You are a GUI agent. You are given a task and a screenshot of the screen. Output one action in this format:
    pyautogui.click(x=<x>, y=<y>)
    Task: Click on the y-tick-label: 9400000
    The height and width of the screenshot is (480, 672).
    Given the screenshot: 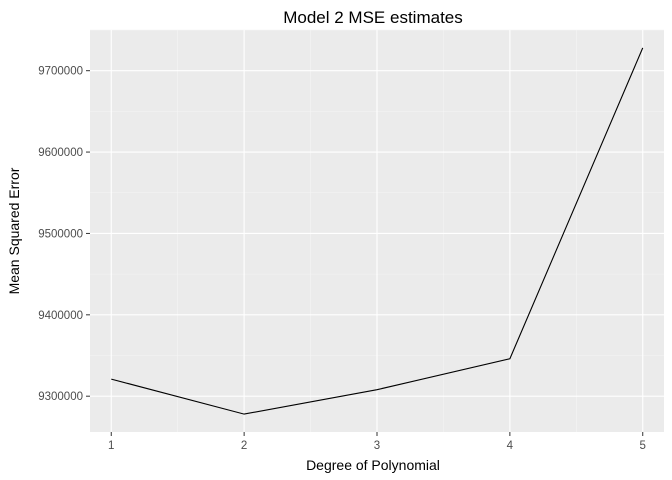 What is the action you would take?
    pyautogui.click(x=60, y=316)
    